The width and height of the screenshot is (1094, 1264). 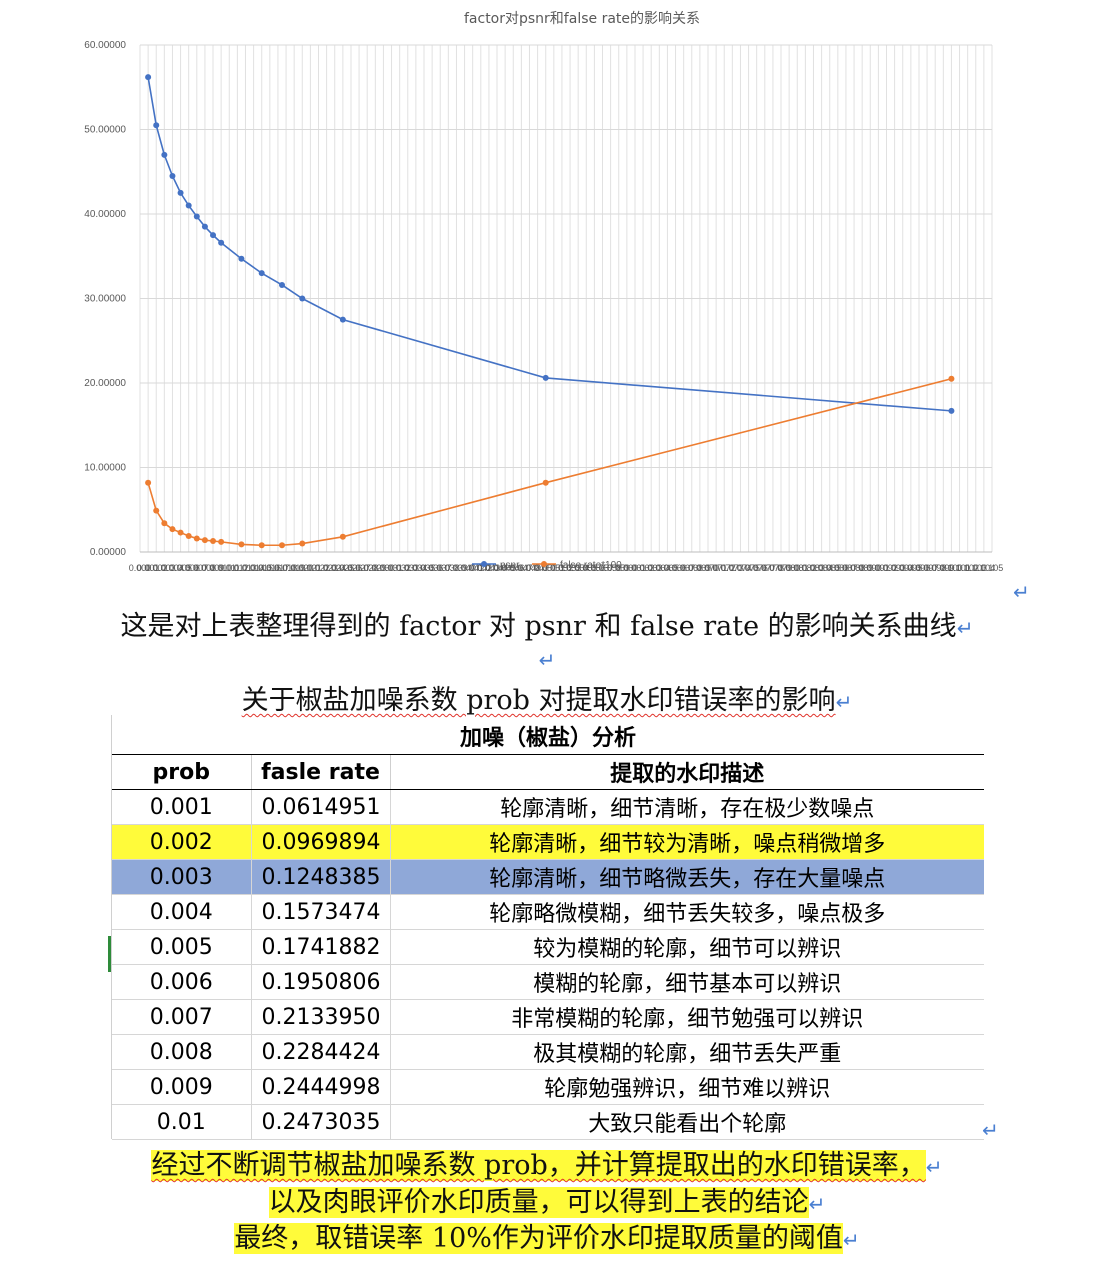 I want to click on x-tick-label: 0.060, so click(x=627, y=568).